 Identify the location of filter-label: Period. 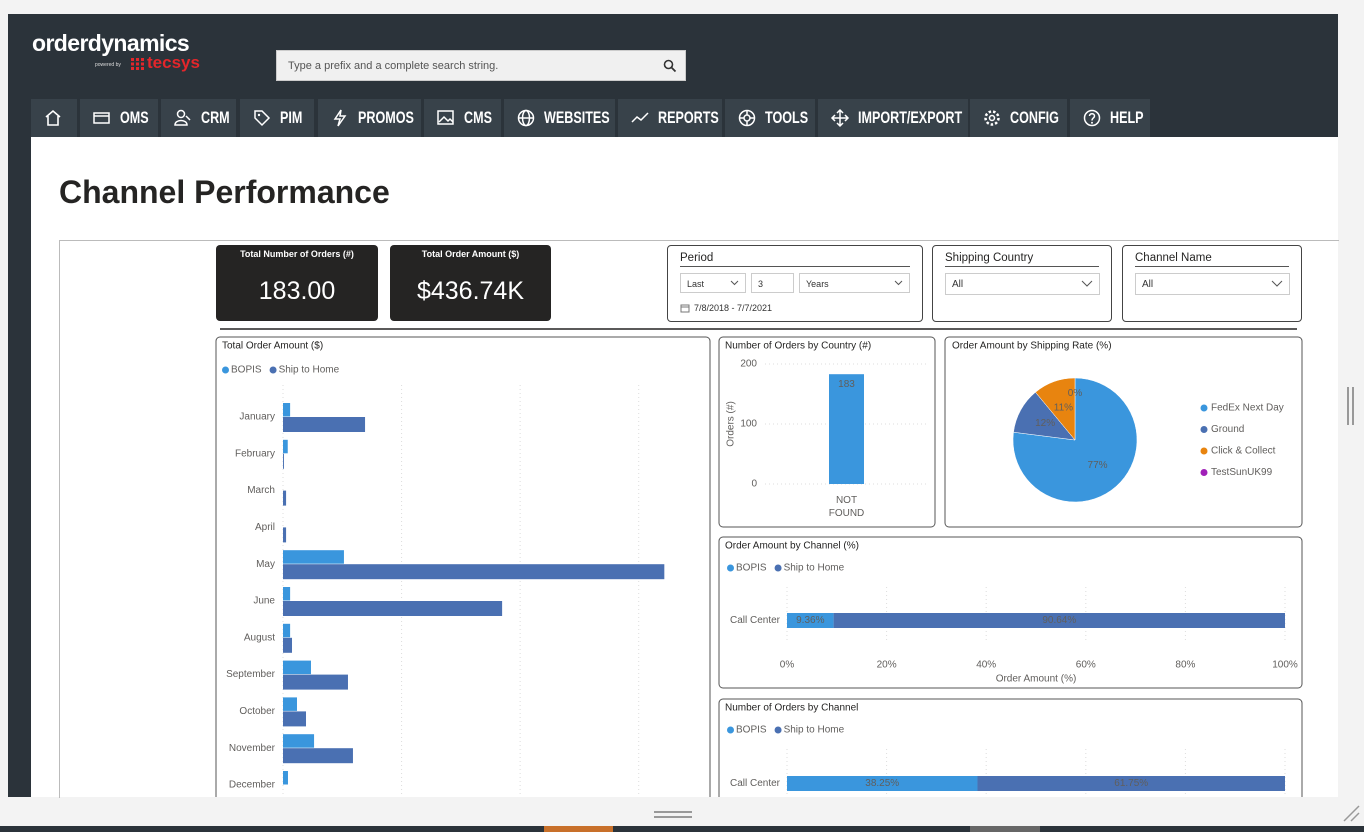
(697, 258).